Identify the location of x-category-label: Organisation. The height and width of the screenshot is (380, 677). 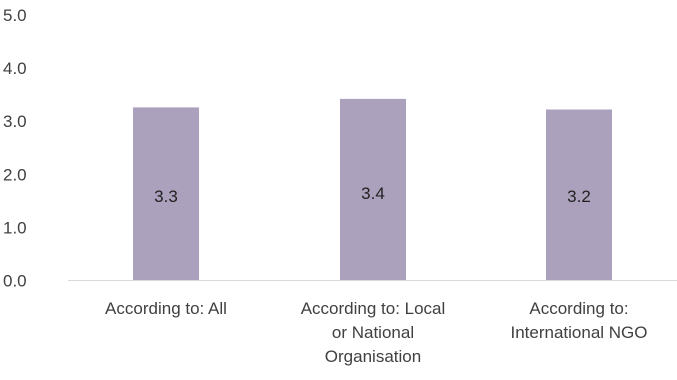
(373, 356).